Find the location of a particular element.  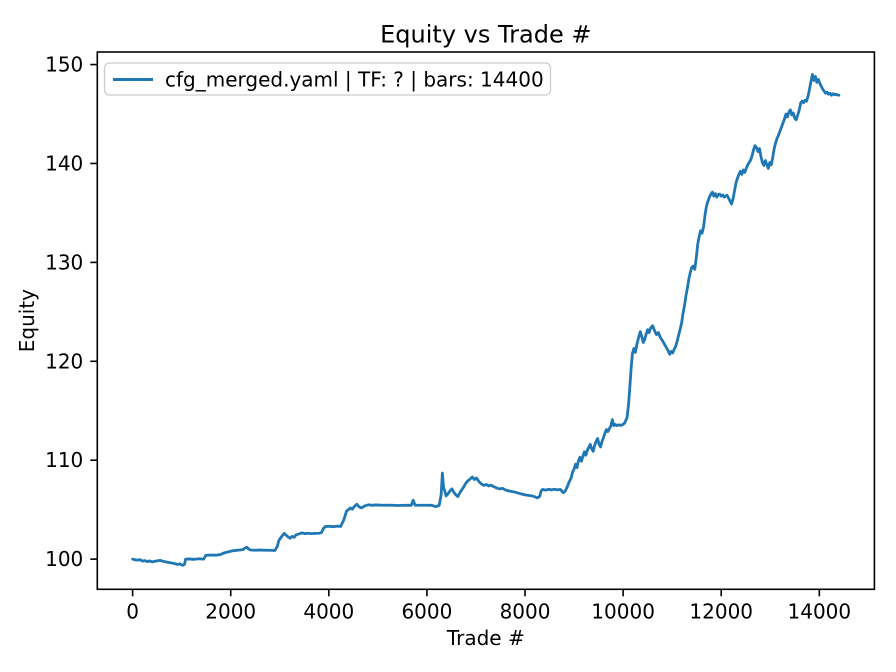

y-tick-label: 110 is located at coordinates (64, 460).